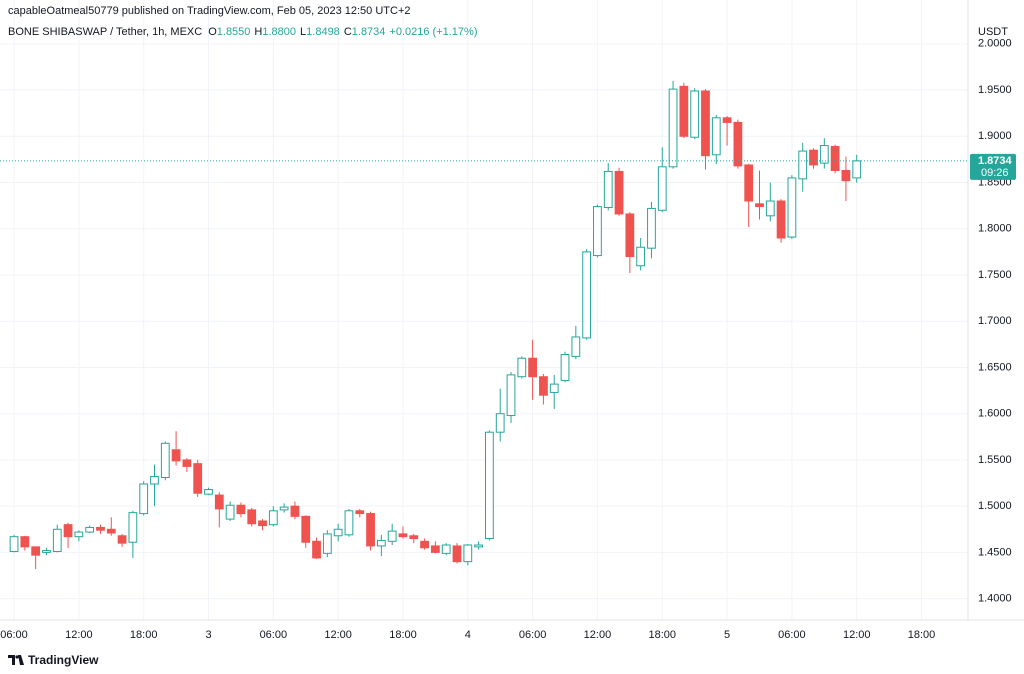 The image size is (1024, 674). I want to click on y-tick-label: 1.4000, so click(995, 599).